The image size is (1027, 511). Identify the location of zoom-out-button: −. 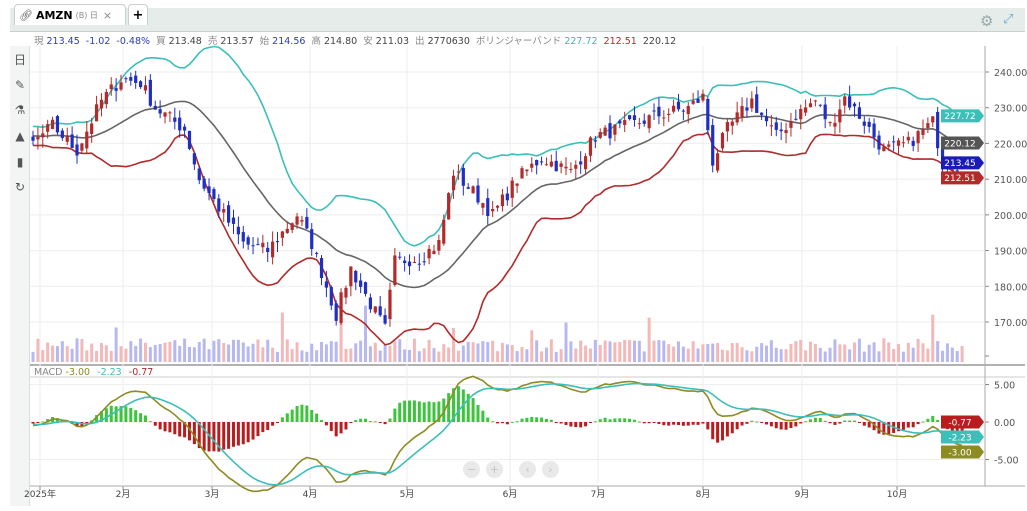
(471, 469).